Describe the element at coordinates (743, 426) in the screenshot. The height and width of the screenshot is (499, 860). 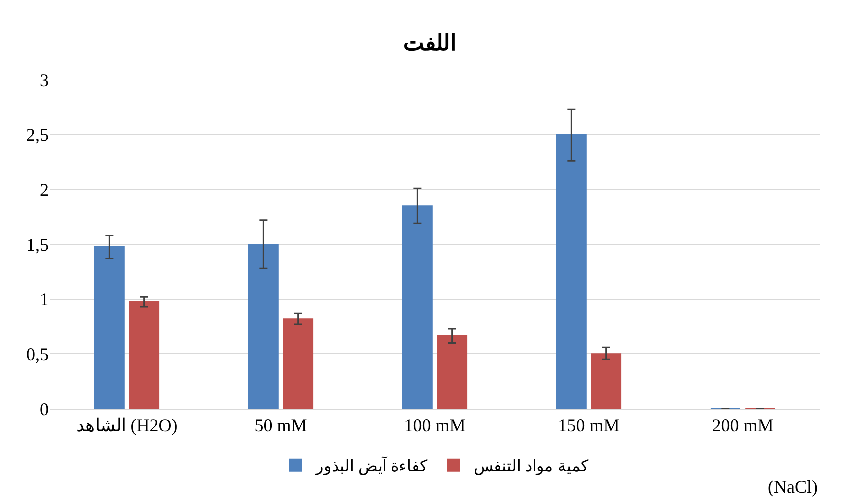
I see `x-tick-label: 200 mM` at that location.